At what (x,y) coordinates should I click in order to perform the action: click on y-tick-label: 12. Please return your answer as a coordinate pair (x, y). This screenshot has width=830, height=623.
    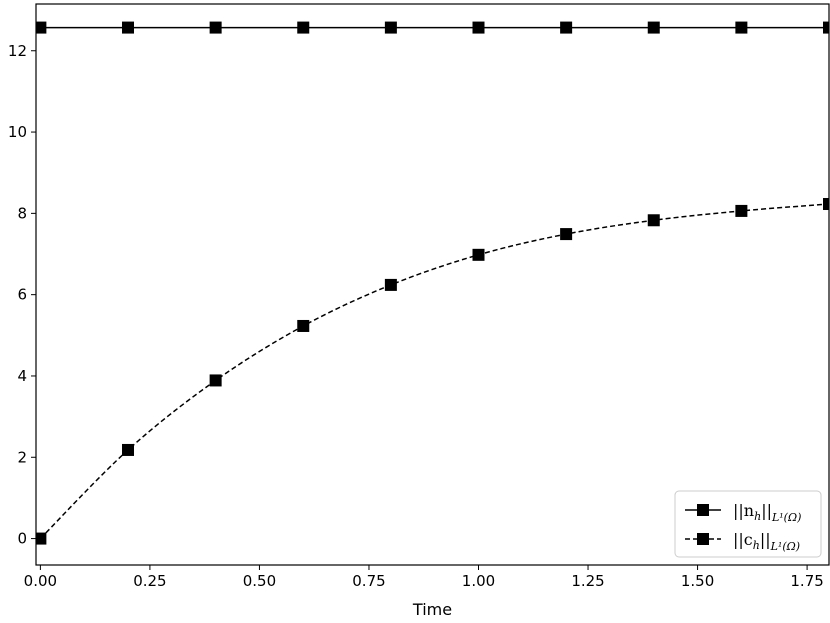
    Looking at the image, I should click on (17, 51).